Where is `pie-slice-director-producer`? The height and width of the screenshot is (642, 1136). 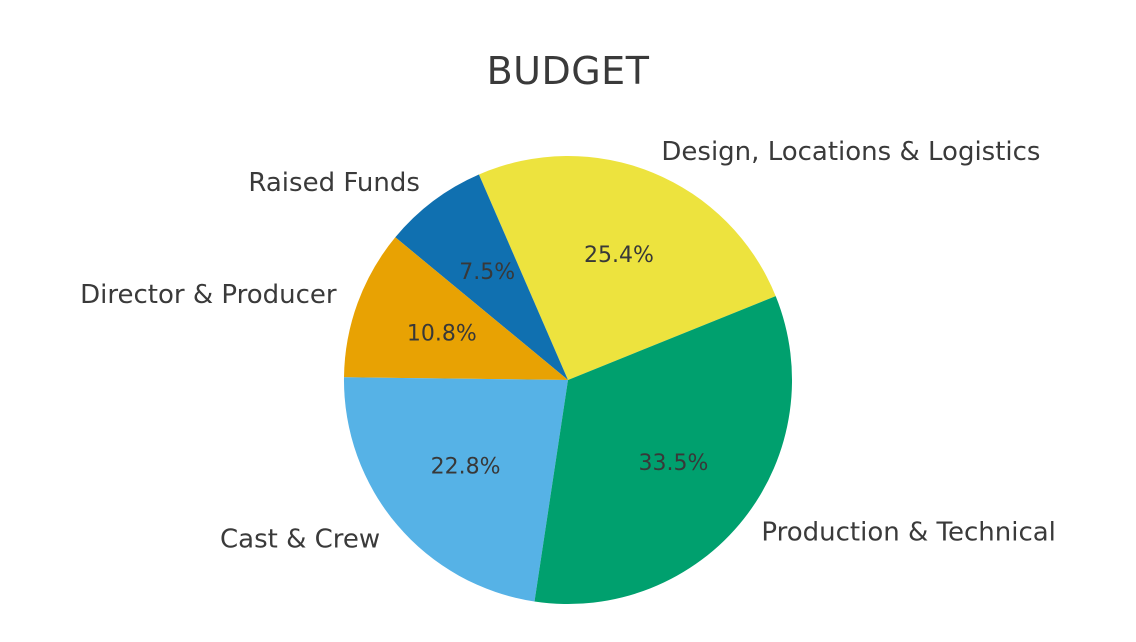
pie-slice-director-producer is located at coordinates (456, 308).